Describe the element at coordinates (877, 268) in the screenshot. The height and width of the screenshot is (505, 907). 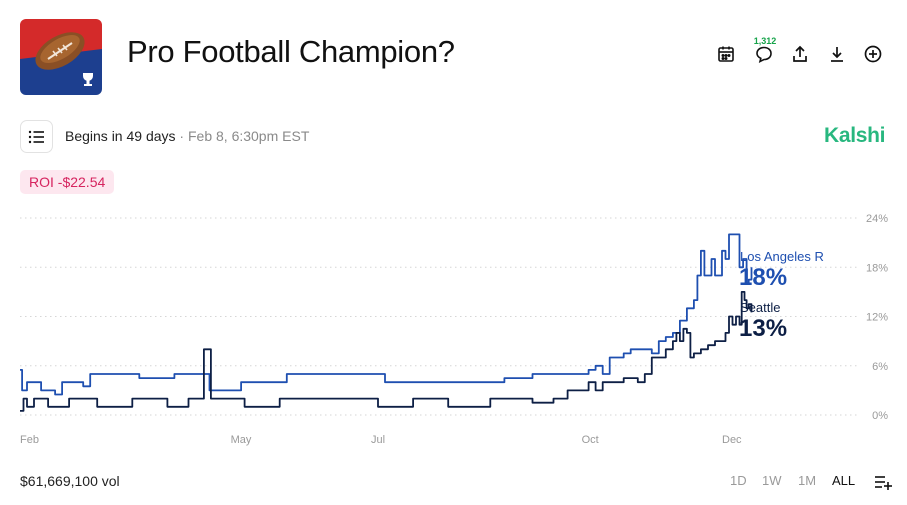
I see `y-tick-label: 18%` at that location.